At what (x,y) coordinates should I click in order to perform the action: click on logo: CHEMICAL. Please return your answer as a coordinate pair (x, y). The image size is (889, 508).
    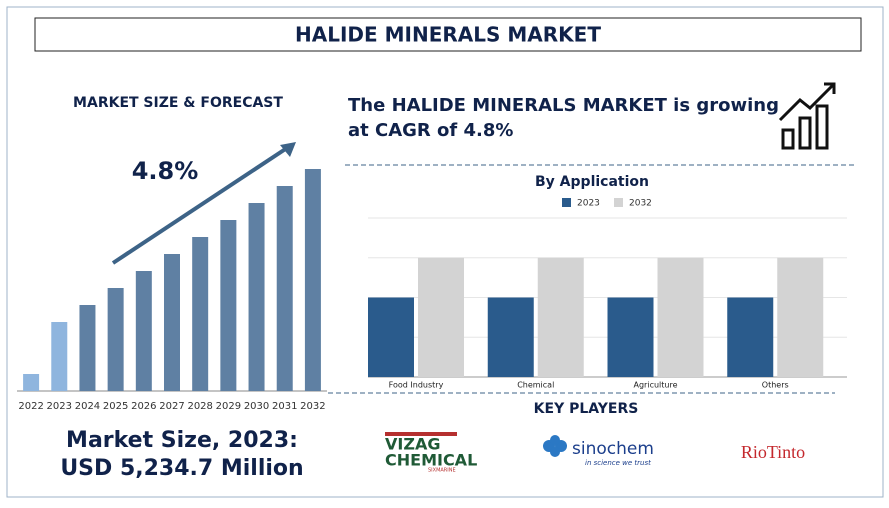
    Looking at the image, I should click on (431, 460).